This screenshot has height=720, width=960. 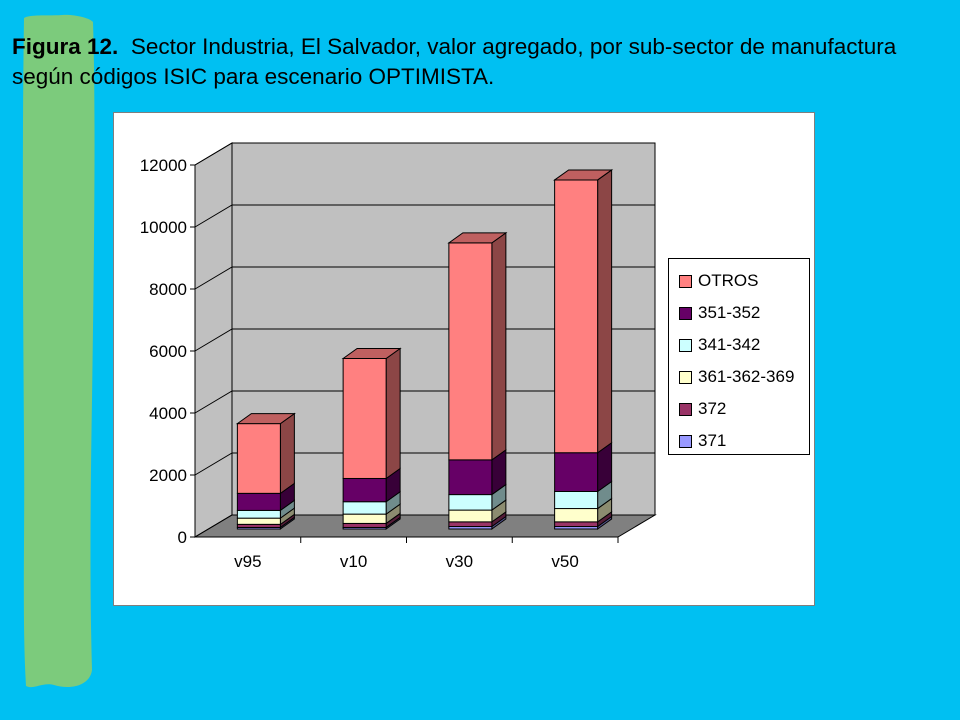 I want to click on bar-top-v30, so click(x=477, y=238).